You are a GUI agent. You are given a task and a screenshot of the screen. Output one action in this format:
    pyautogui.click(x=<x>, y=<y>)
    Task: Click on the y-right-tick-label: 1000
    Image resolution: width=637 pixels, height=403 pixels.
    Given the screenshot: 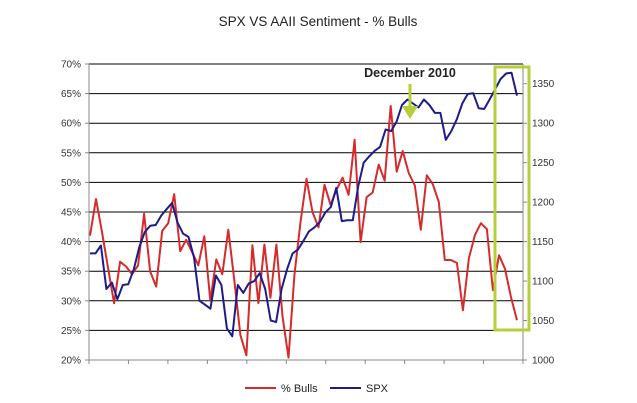 What is the action you would take?
    pyautogui.click(x=543, y=361)
    